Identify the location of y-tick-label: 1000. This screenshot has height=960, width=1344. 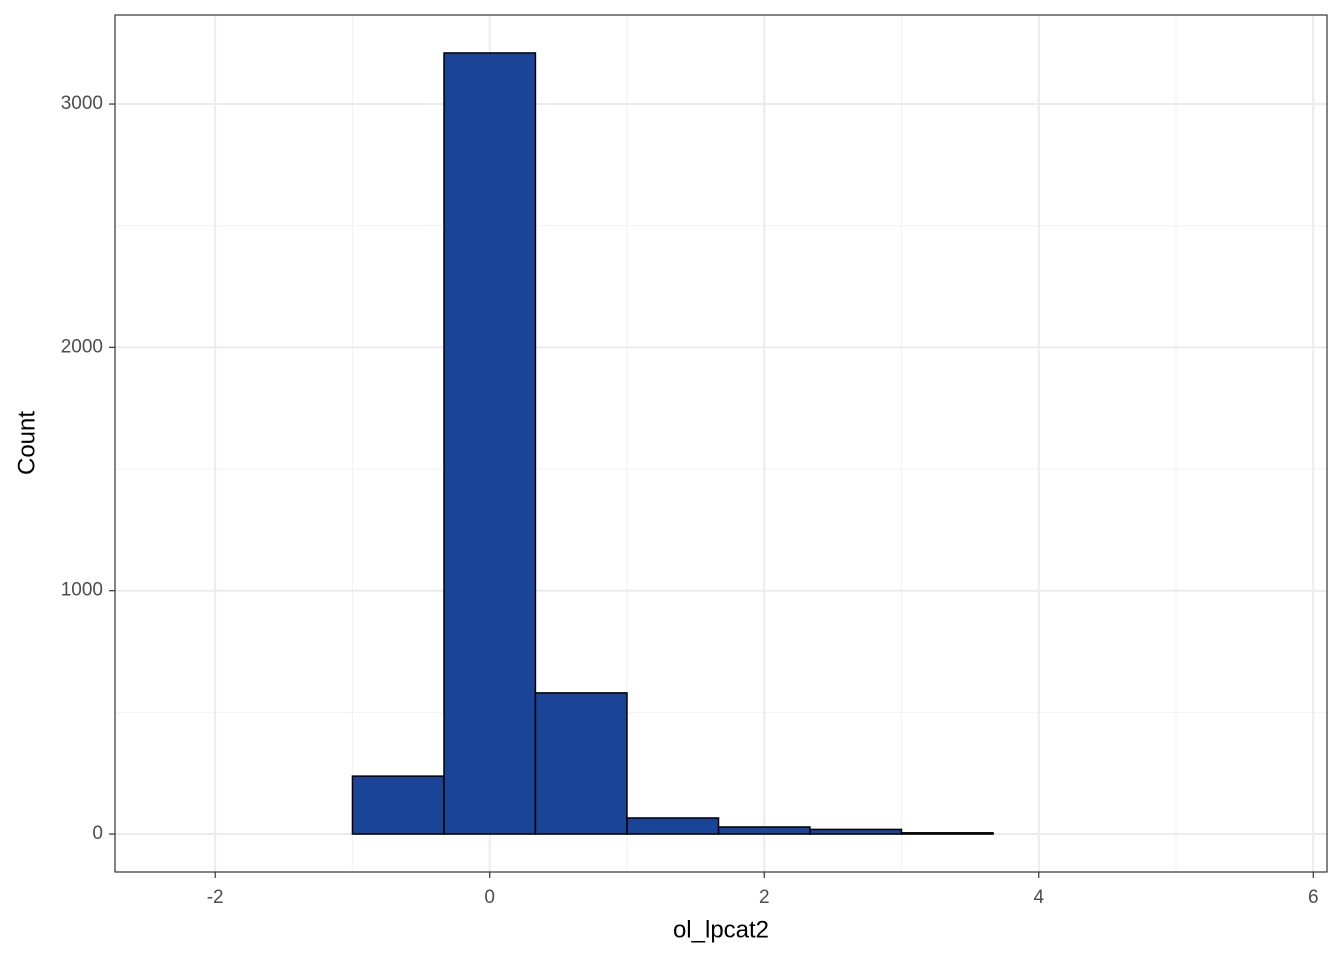
(82, 590).